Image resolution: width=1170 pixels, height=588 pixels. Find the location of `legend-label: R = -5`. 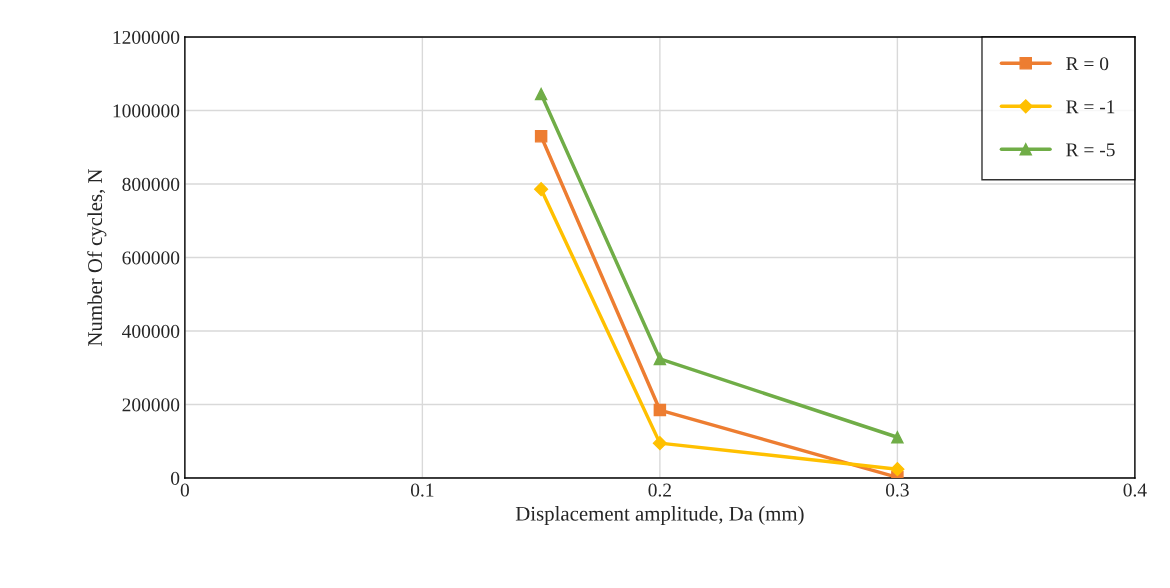

legend-label: R = -5 is located at coordinates (1090, 150).